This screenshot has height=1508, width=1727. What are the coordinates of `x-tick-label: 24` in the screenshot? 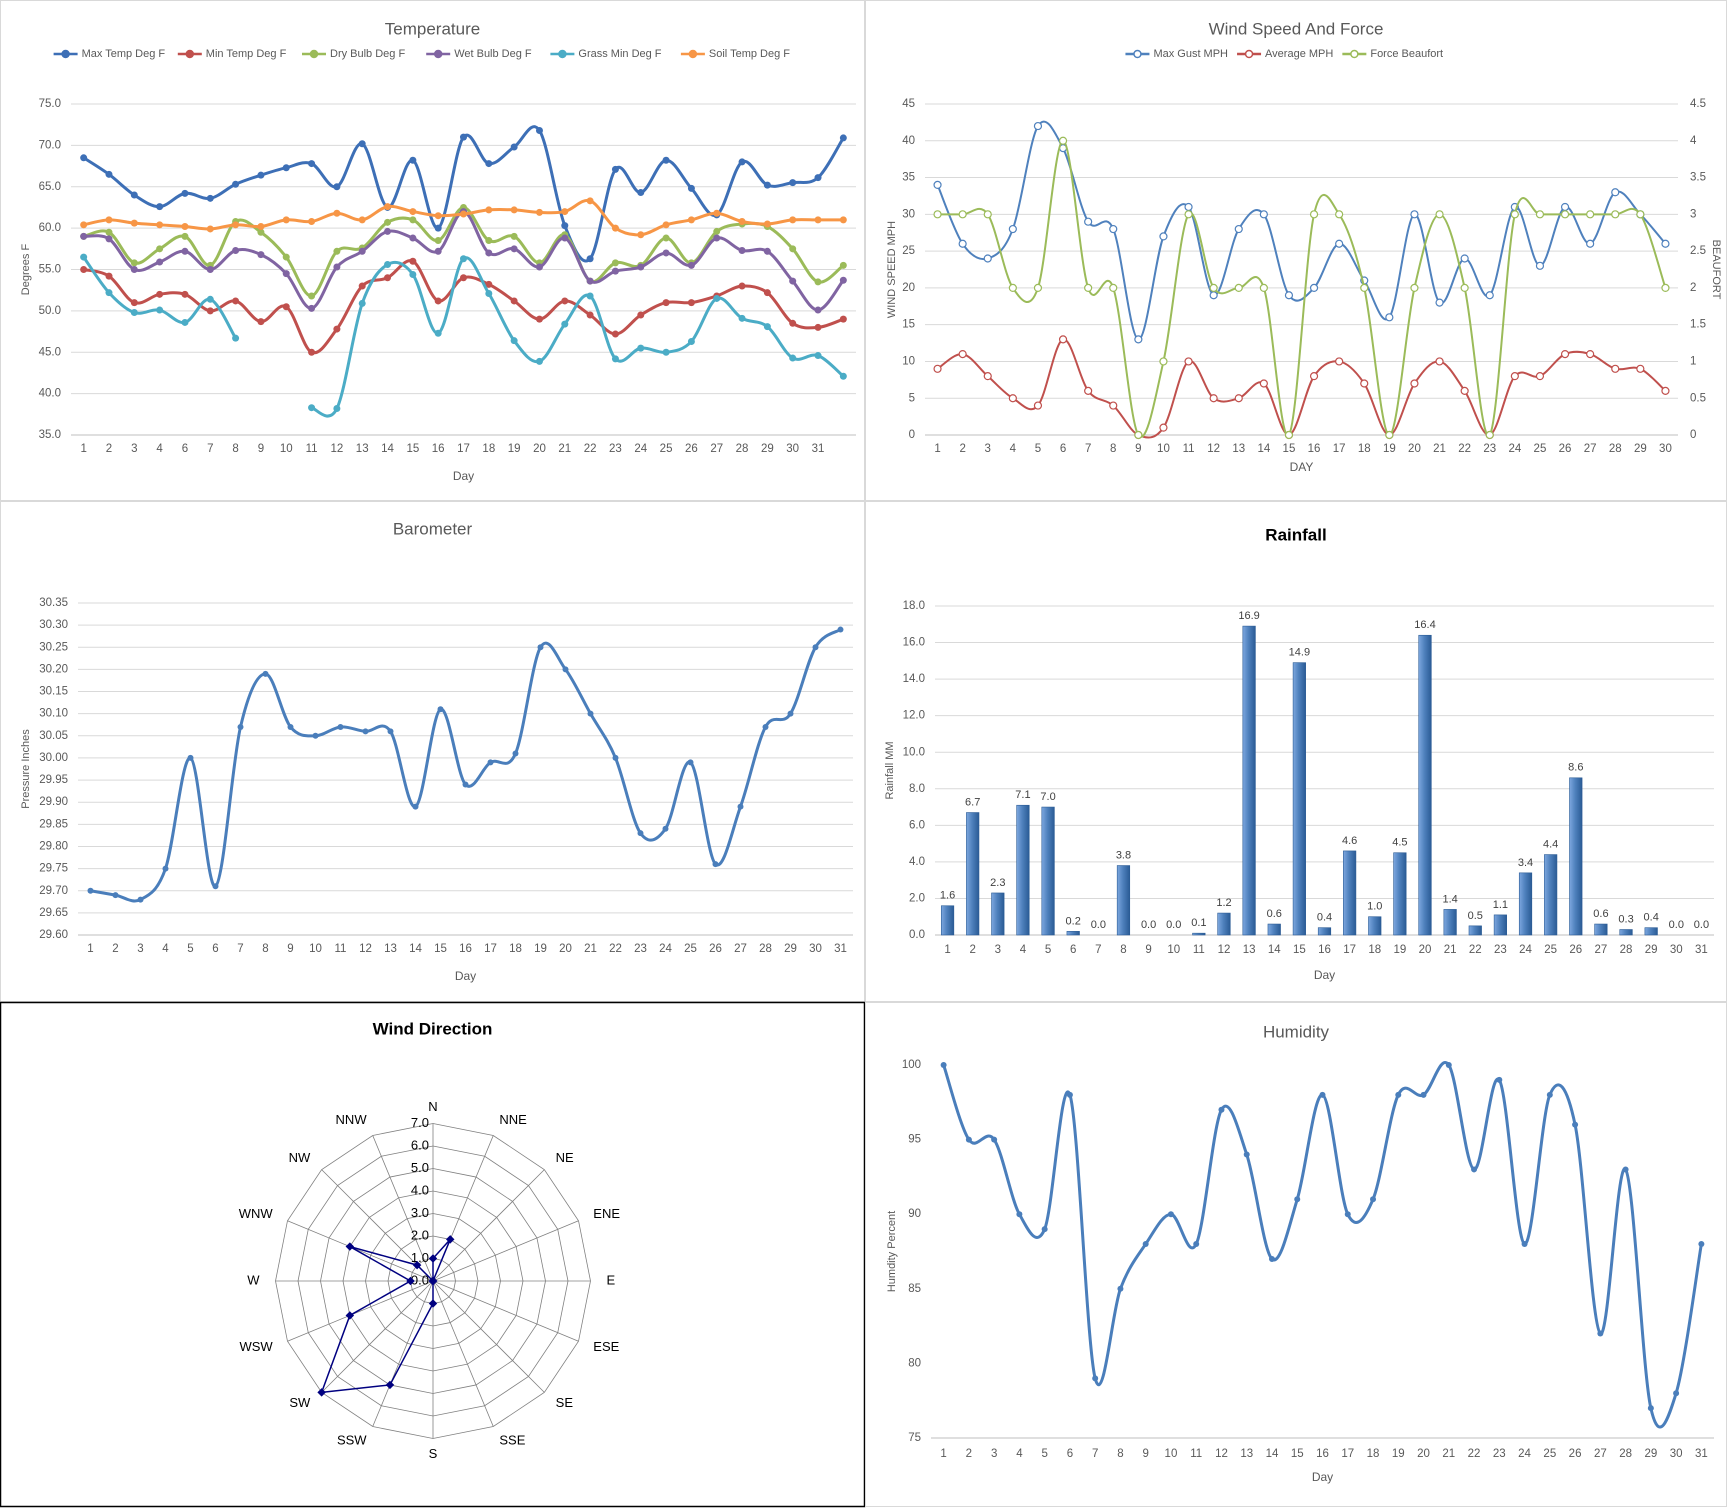 It's located at (665, 949).